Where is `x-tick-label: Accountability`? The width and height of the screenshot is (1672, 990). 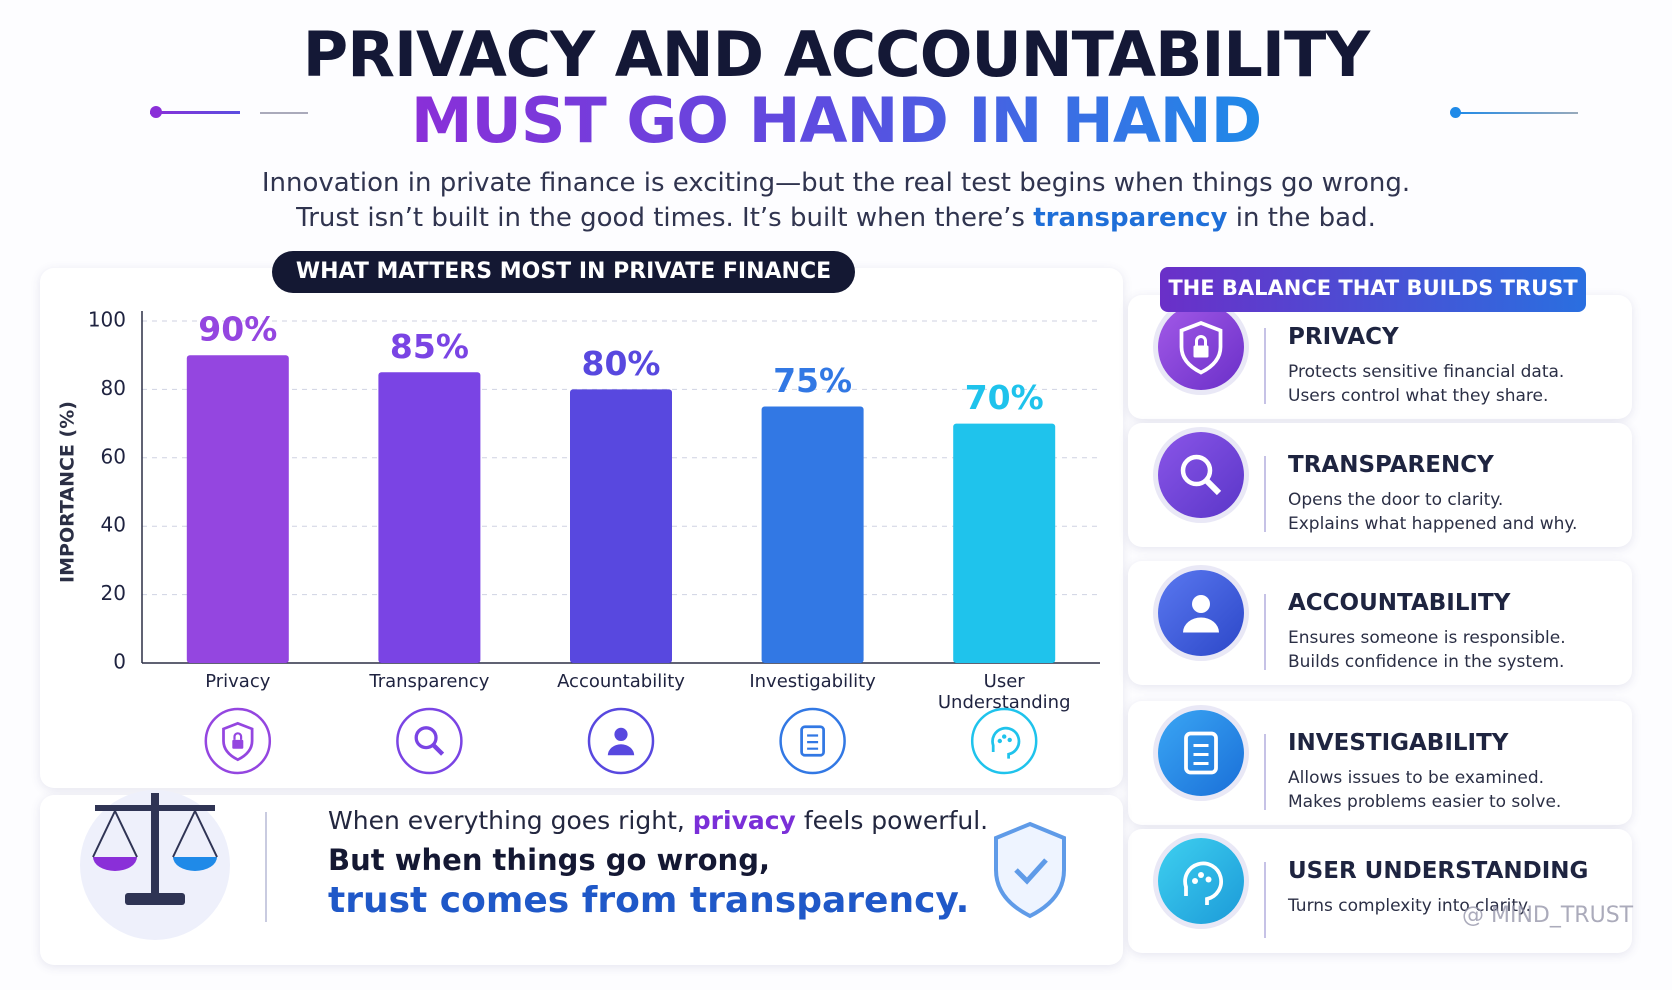 x-tick-label: Accountability is located at coordinates (621, 681).